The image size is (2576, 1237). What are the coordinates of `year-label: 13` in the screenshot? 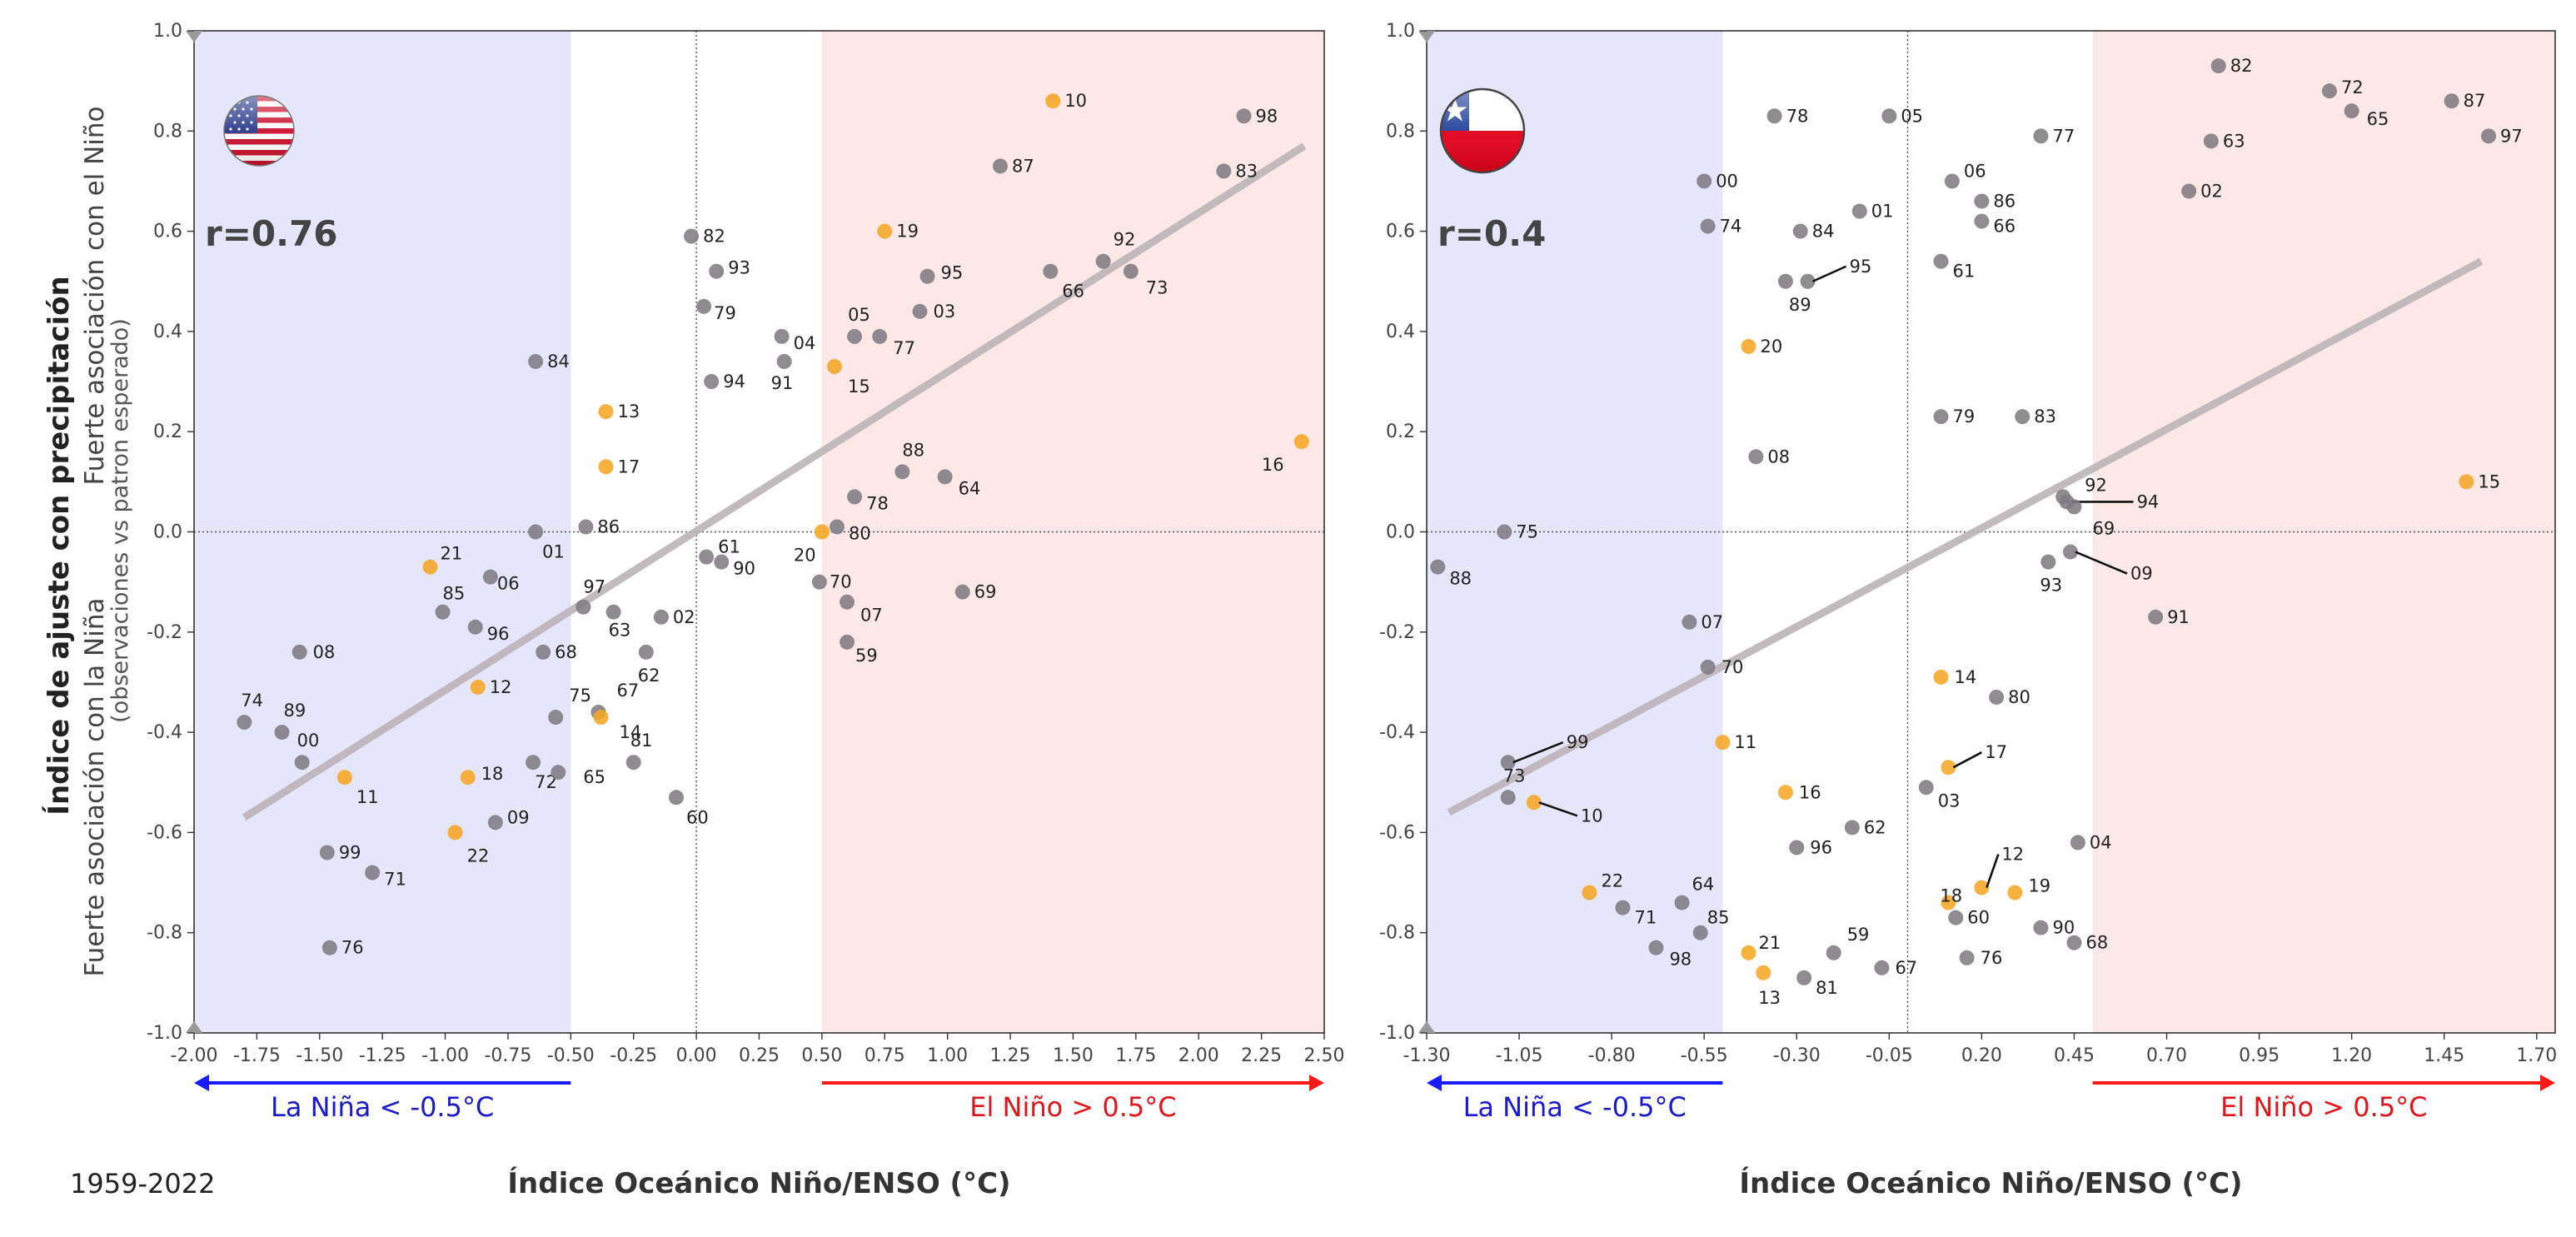 It's located at (1769, 998).